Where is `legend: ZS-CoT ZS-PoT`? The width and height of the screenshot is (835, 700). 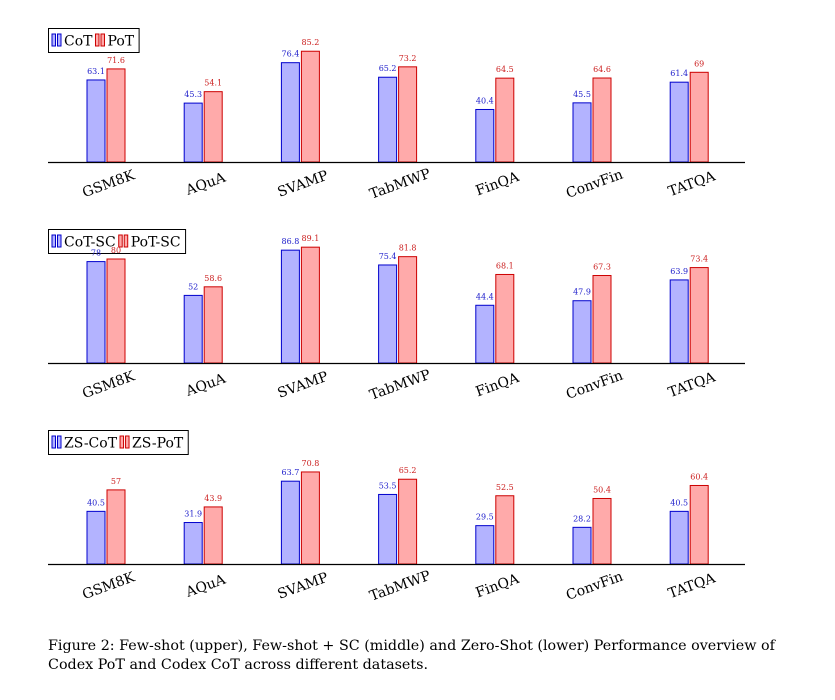
legend: ZS-CoT ZS-PoT is located at coordinates (118, 442).